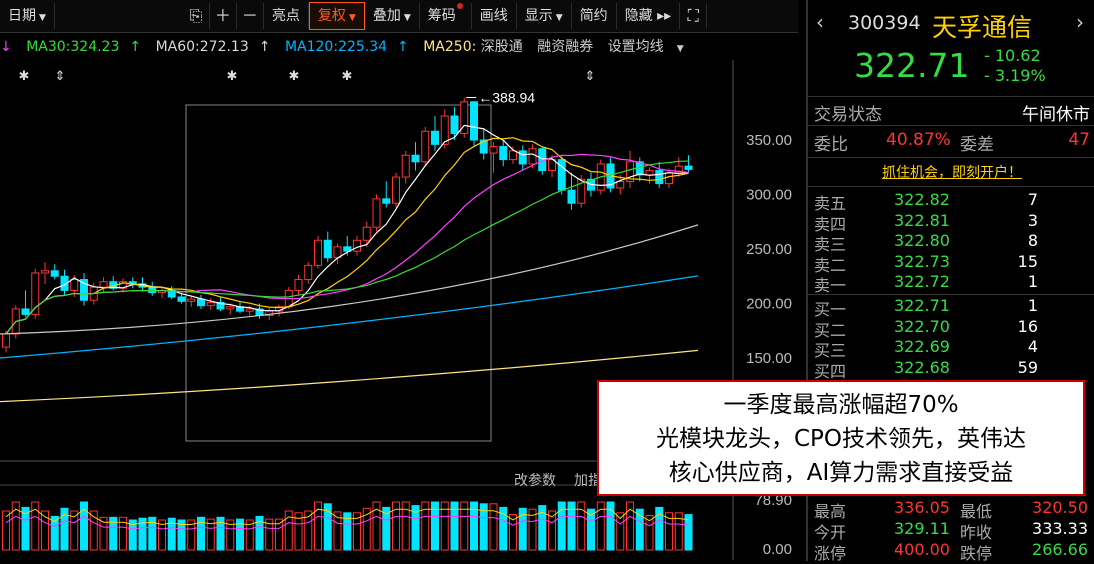  What do you see at coordinates (286, 16) in the screenshot?
I see `highlight-button: 亮点` at bounding box center [286, 16].